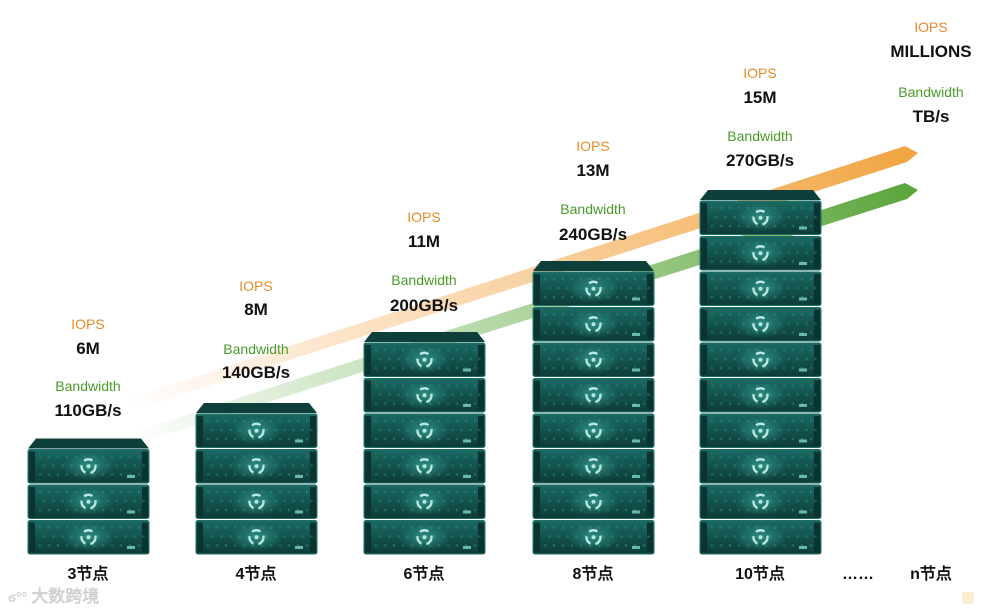 The height and width of the screenshot is (612, 995). What do you see at coordinates (424, 241) in the screenshot?
I see `iops-value: 11M` at bounding box center [424, 241].